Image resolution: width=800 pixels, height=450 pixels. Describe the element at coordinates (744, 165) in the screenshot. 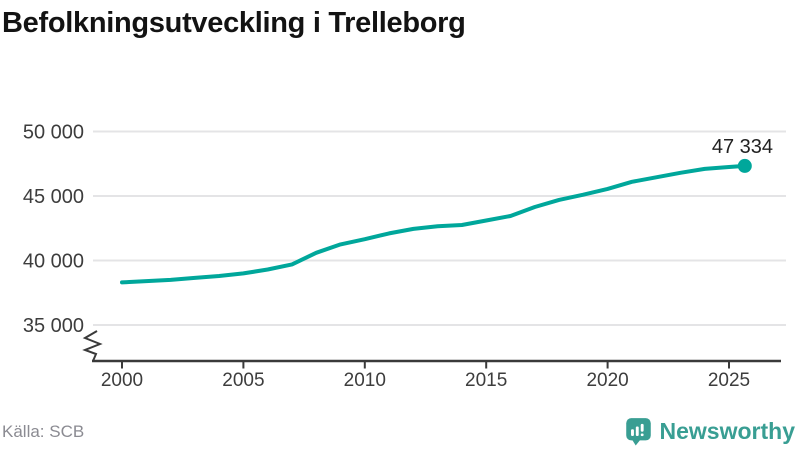

I see `latest-value-marker` at that location.